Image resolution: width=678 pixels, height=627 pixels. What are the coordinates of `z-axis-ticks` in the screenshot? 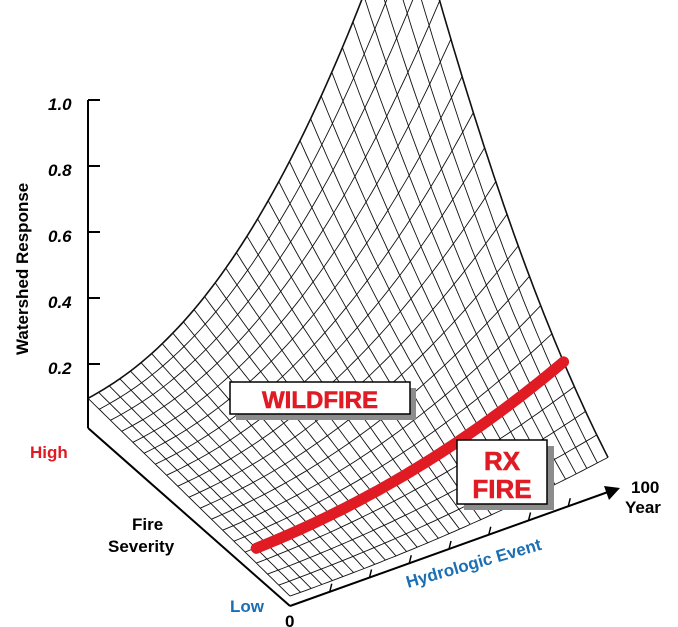 It's located at (94, 232).